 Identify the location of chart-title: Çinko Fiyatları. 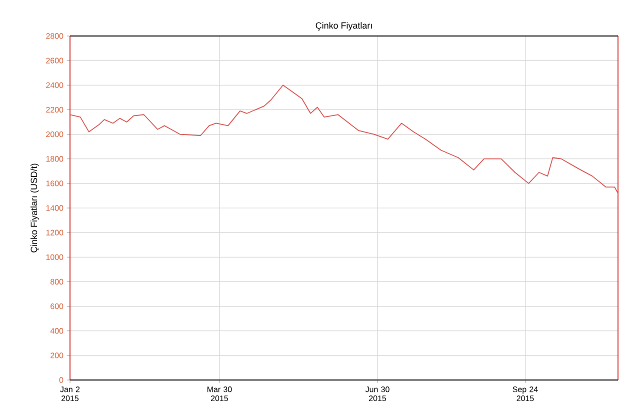
(344, 26).